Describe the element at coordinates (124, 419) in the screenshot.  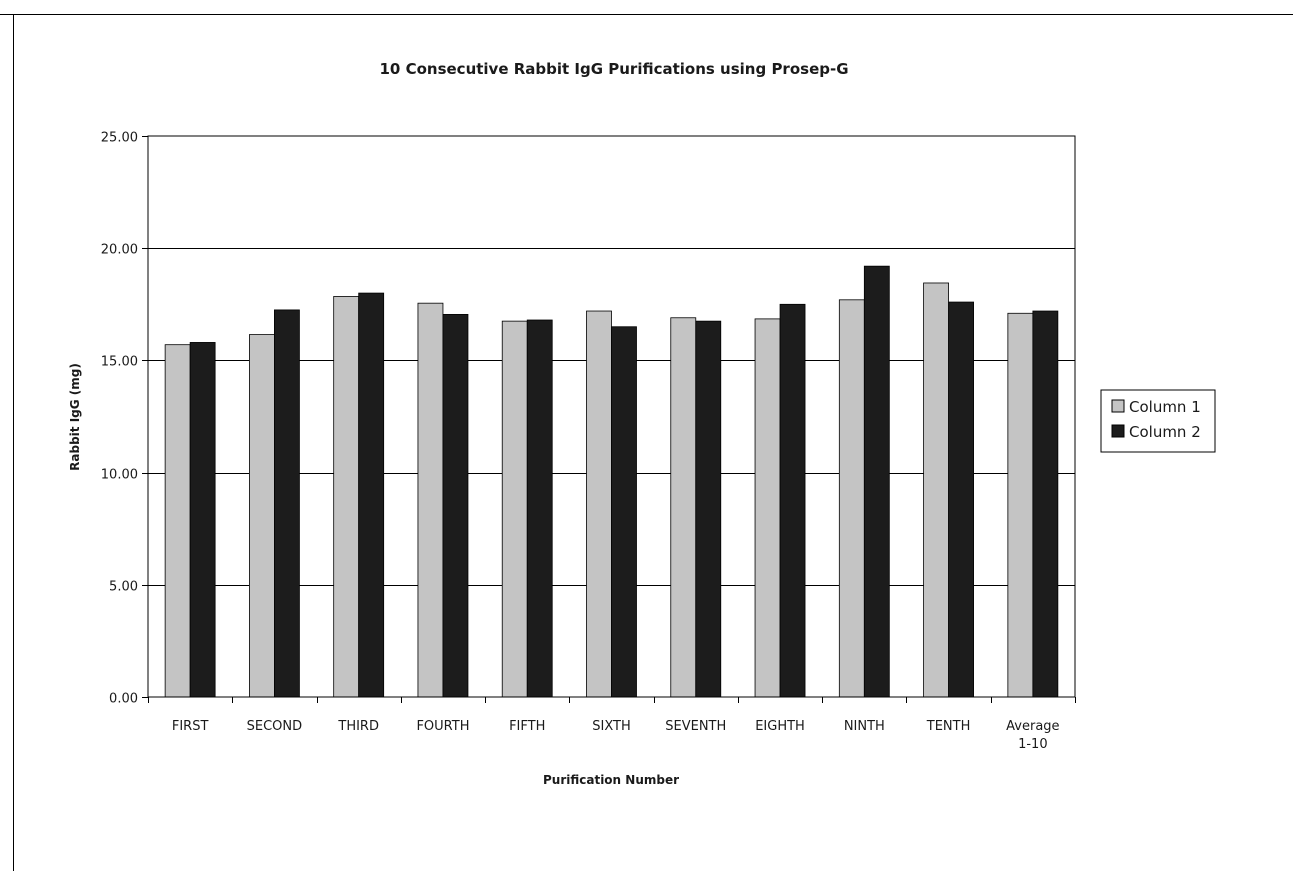
I see `y-axis-ticks: 0.00 5.00 10.00 15.00 20.00 25.00` at that location.